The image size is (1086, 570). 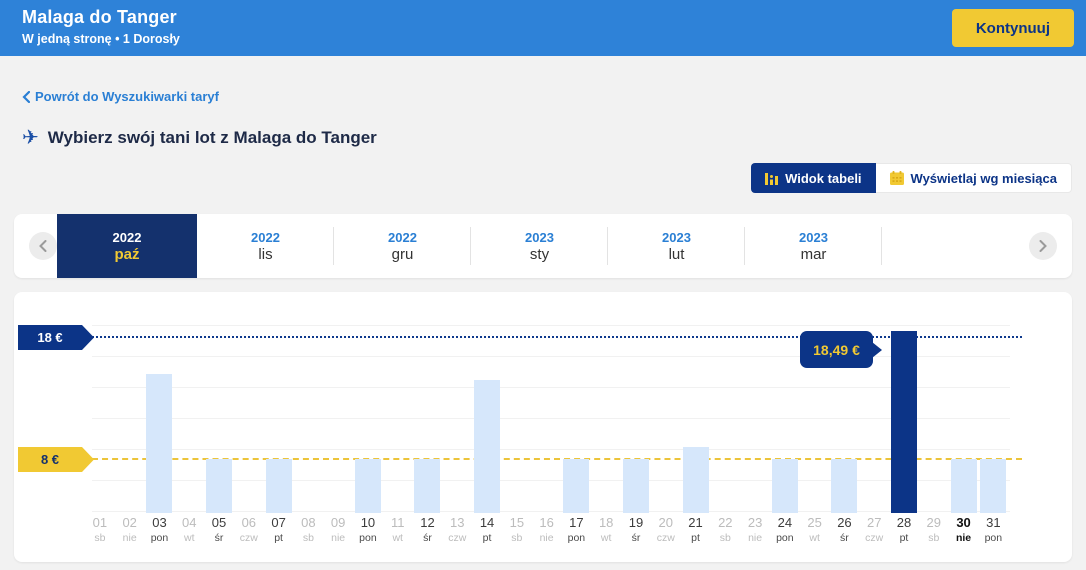 I want to click on month-tab-lis: 2022 lis, so click(x=265, y=246).